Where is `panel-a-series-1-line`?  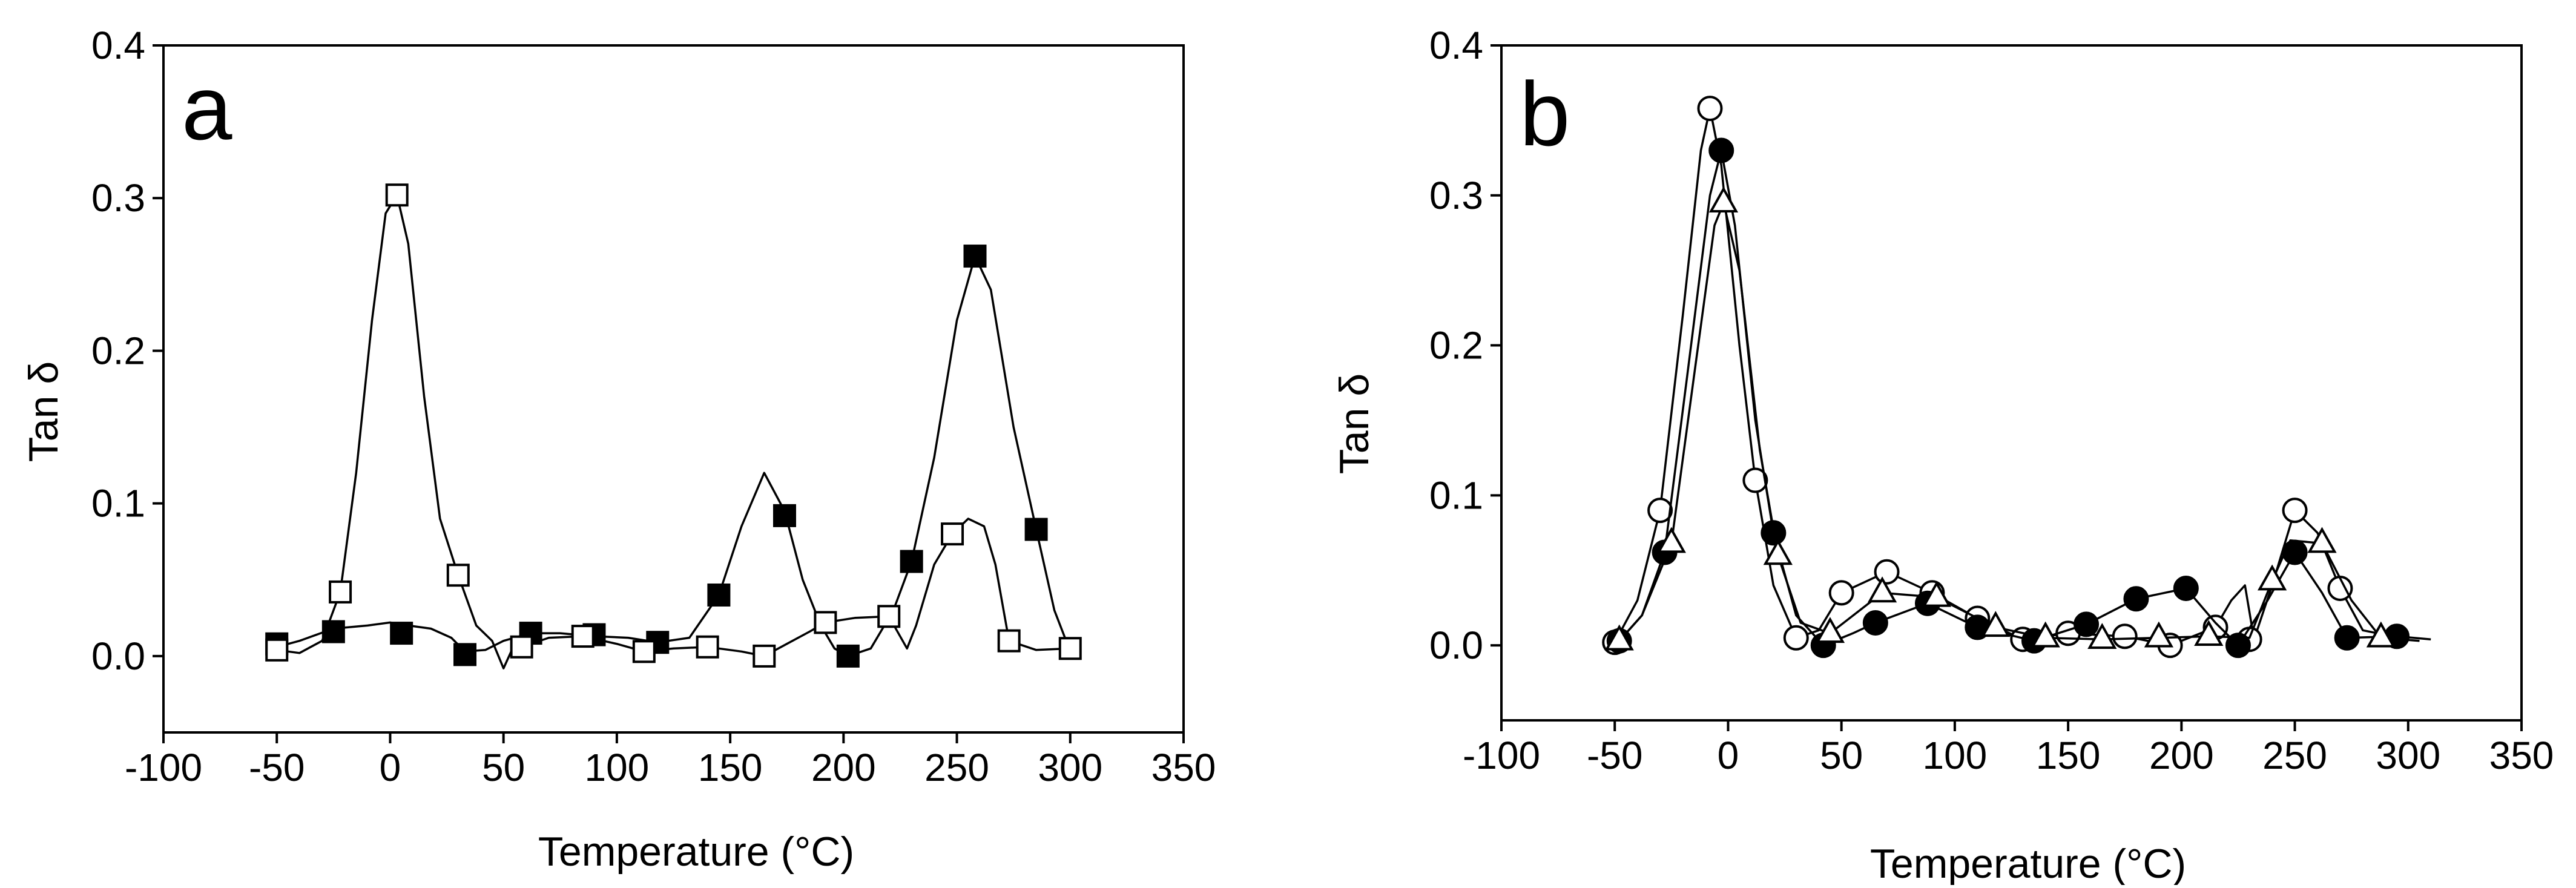
panel-a-series-1-line is located at coordinates (674, 456).